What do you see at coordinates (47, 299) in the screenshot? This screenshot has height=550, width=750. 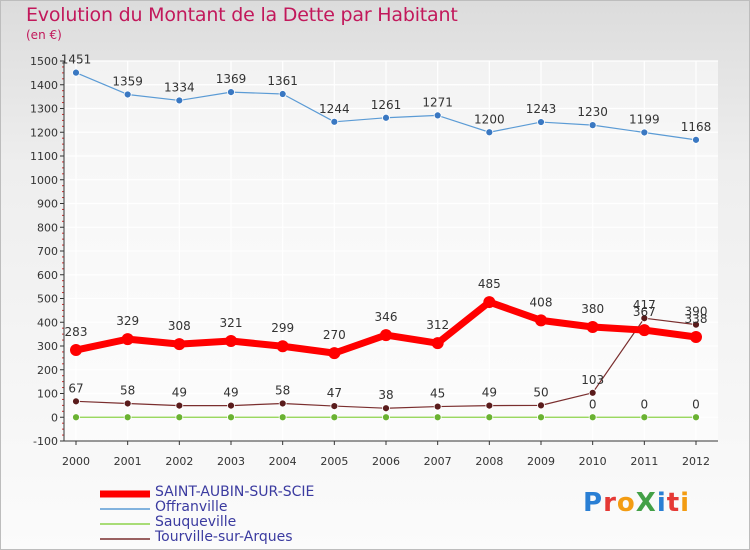 I see `y-tick-label: 500` at bounding box center [47, 299].